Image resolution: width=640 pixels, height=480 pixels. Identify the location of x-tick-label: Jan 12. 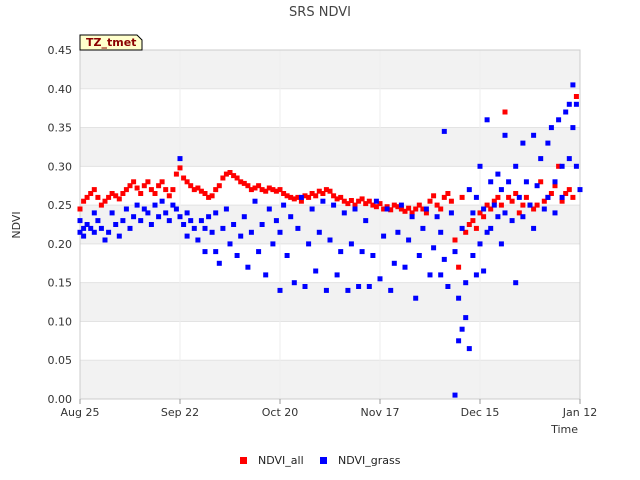
(579, 412).